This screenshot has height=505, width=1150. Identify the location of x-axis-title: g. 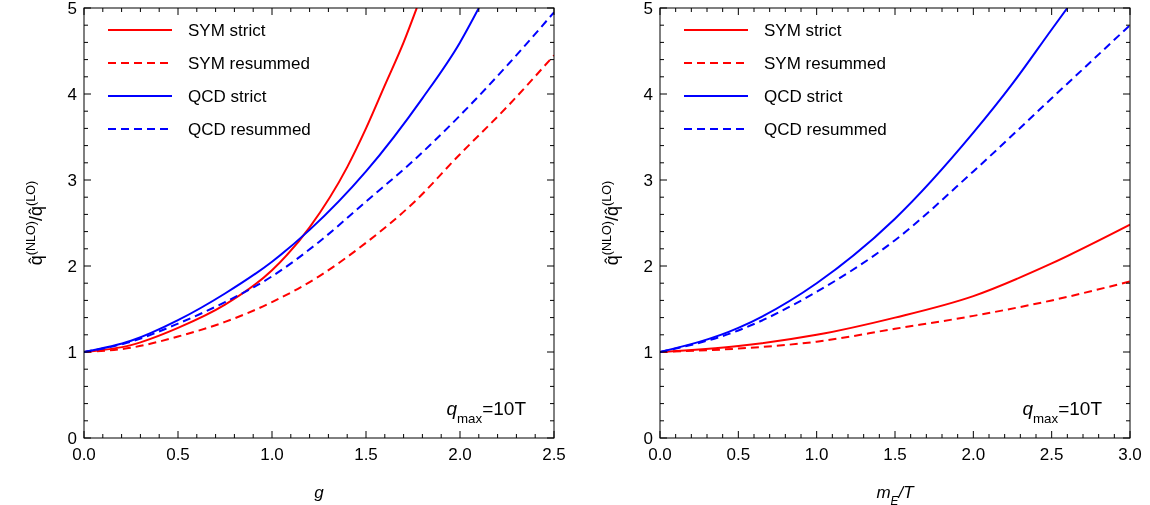
(319, 492).